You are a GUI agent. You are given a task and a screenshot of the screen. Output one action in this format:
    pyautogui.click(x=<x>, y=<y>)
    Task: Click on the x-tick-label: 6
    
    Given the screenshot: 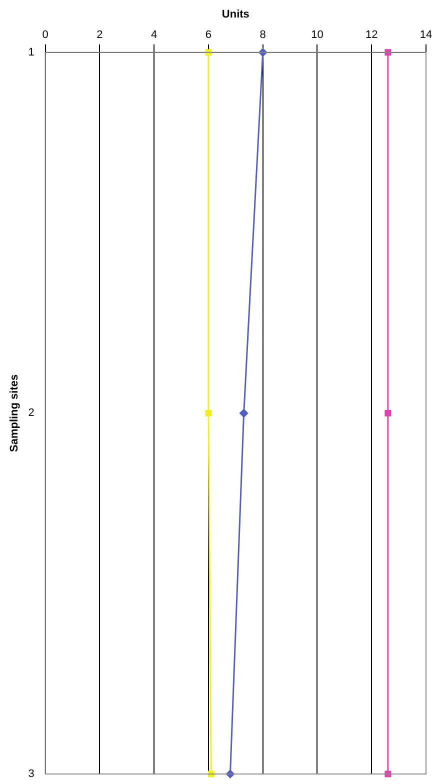 What is the action you would take?
    pyautogui.click(x=208, y=34)
    